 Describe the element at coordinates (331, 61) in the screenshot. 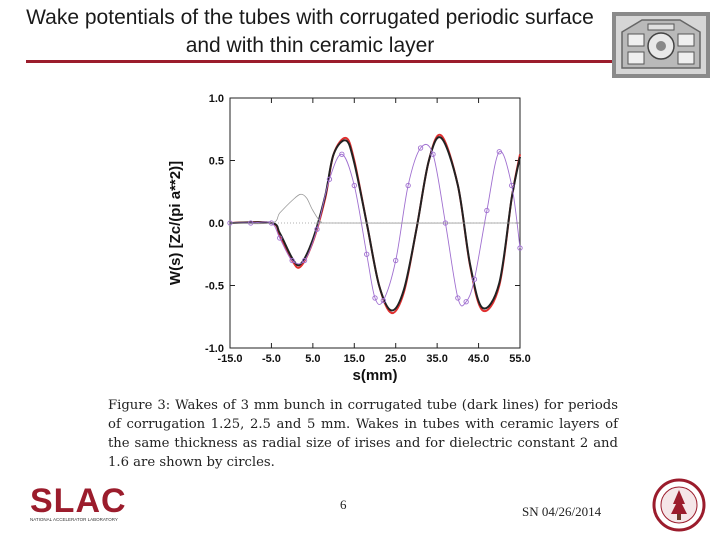

I see `title-divider` at that location.